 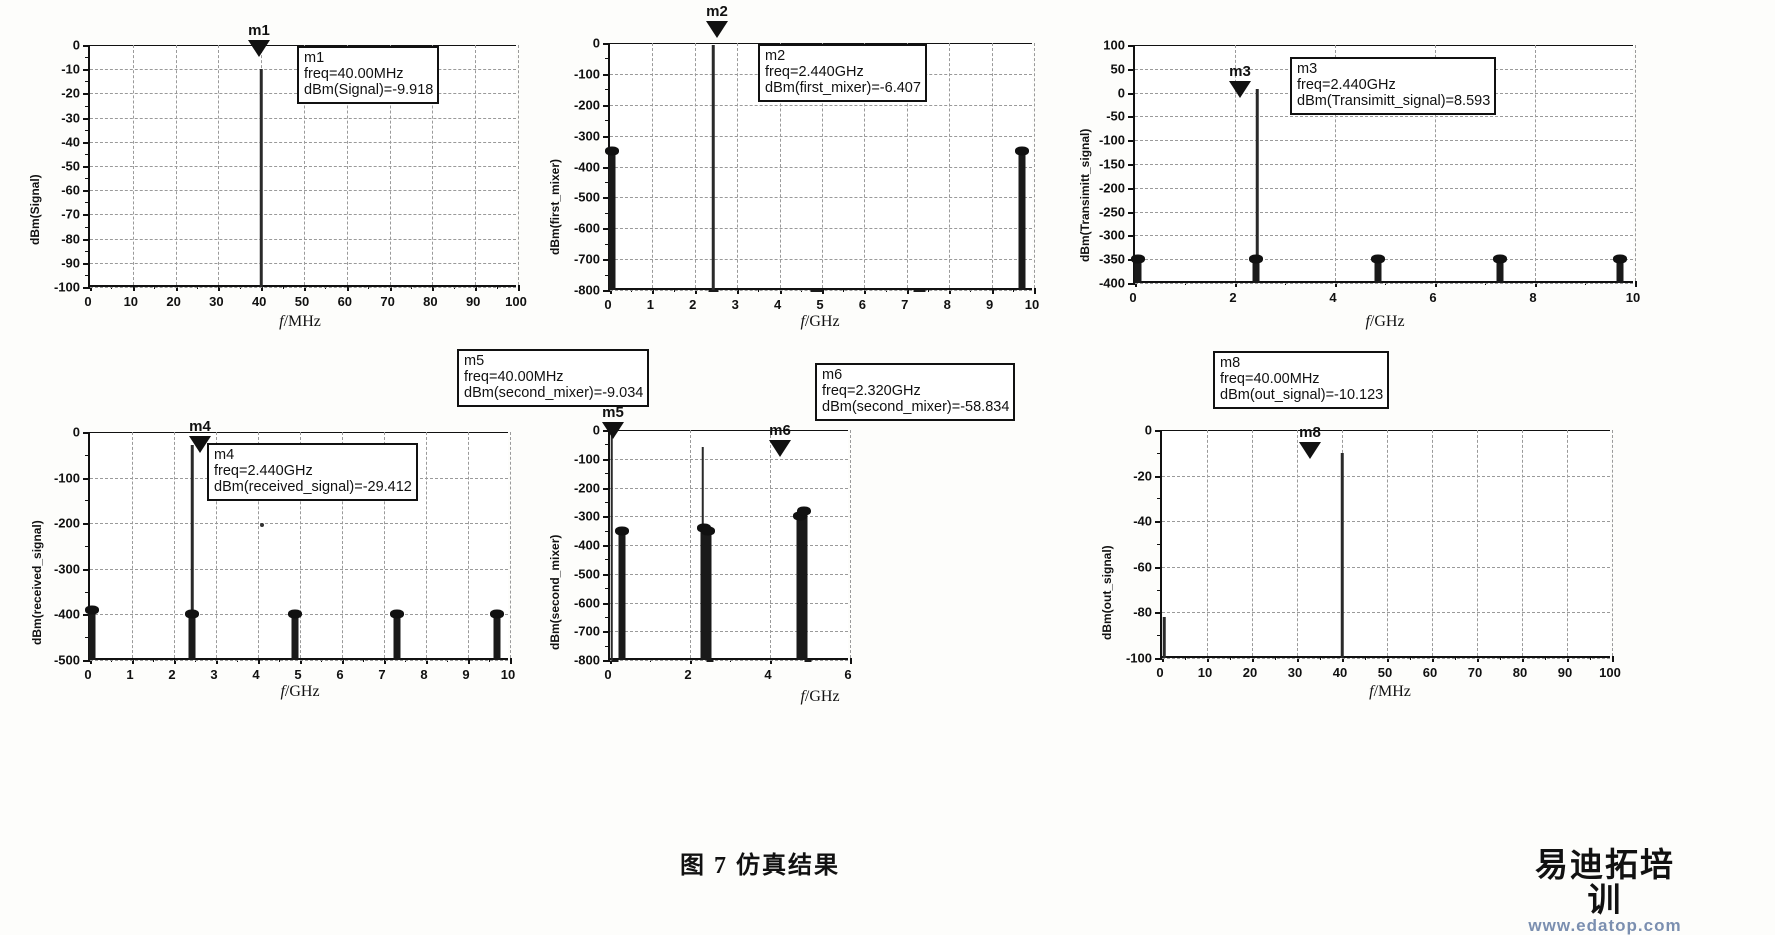 What do you see at coordinates (1386, 430) in the screenshot?
I see `plot-top-frame` at bounding box center [1386, 430].